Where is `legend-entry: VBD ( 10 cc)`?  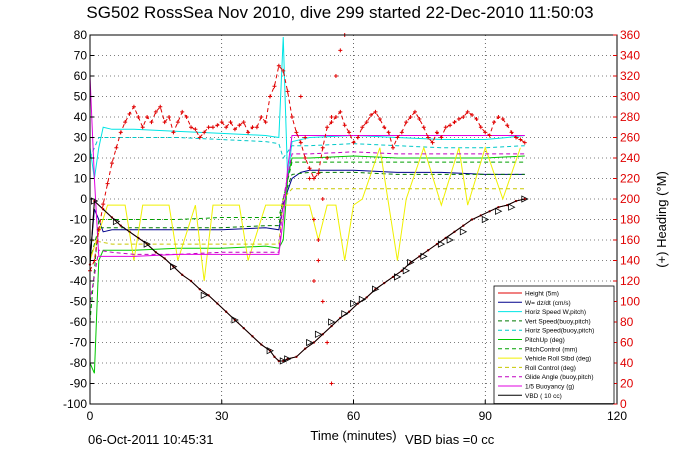 legend-entry: VBD ( 10 cc) is located at coordinates (543, 396).